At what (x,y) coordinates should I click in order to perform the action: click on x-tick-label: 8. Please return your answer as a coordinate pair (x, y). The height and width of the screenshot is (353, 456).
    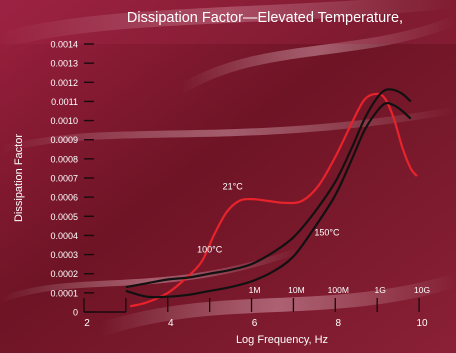
    Looking at the image, I should click on (339, 323).